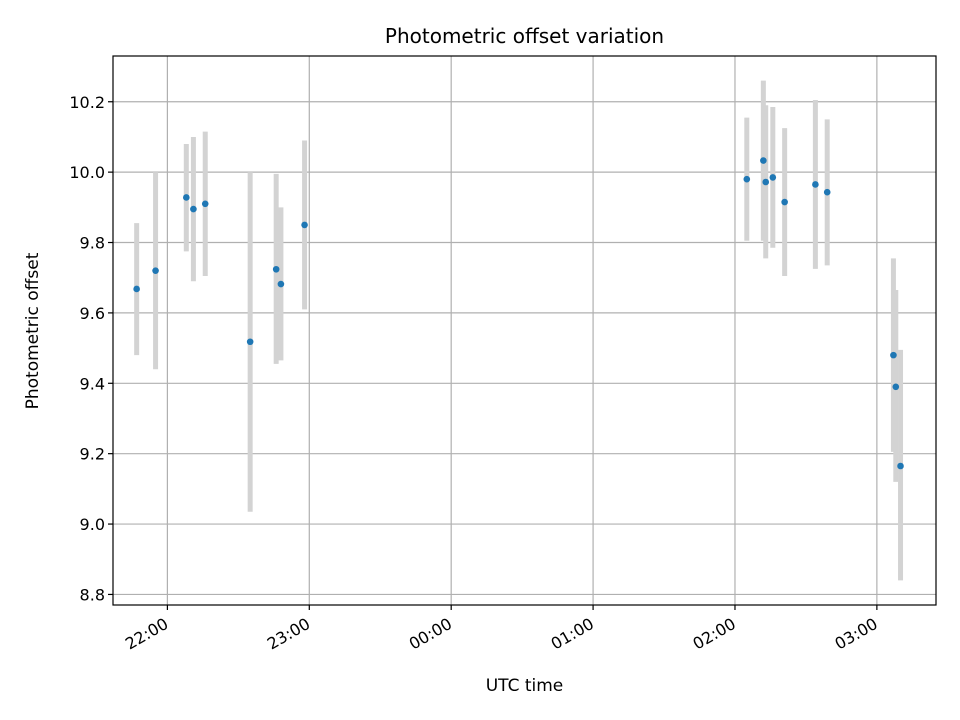 The height and width of the screenshot is (720, 960). Describe the element at coordinates (91, 348) in the screenshot. I see `y-axis: 8.8 9.0 9.2 9.4 9.6 9.8 10.0 10.2` at that location.